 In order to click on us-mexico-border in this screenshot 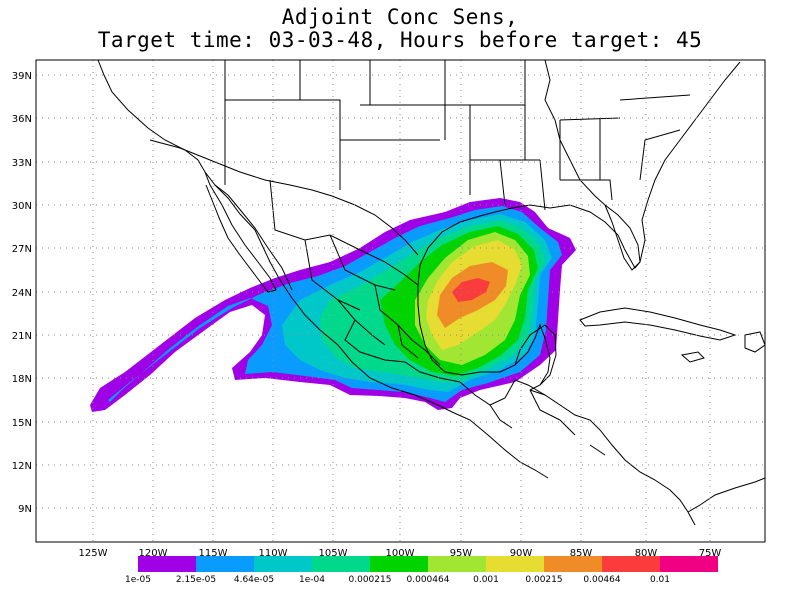, I will do `click(284, 197)`.